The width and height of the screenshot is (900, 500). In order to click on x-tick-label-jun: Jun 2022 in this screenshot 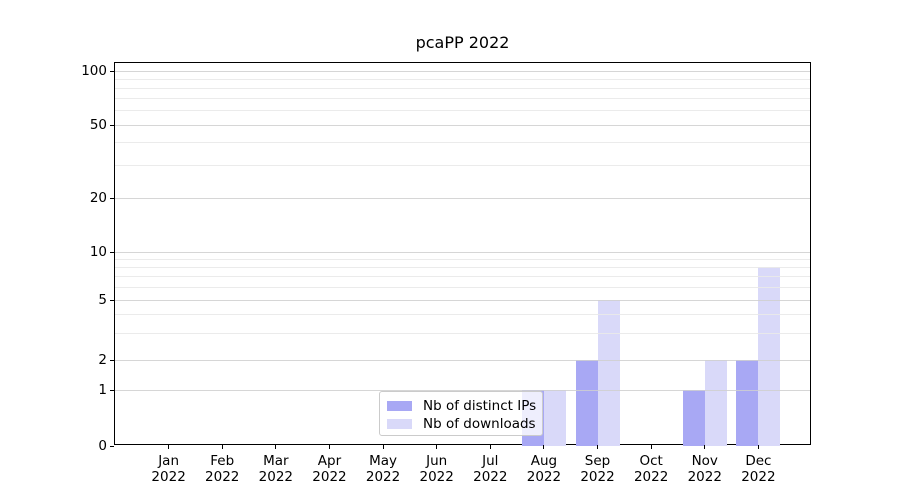, I will do `click(437, 469)`.